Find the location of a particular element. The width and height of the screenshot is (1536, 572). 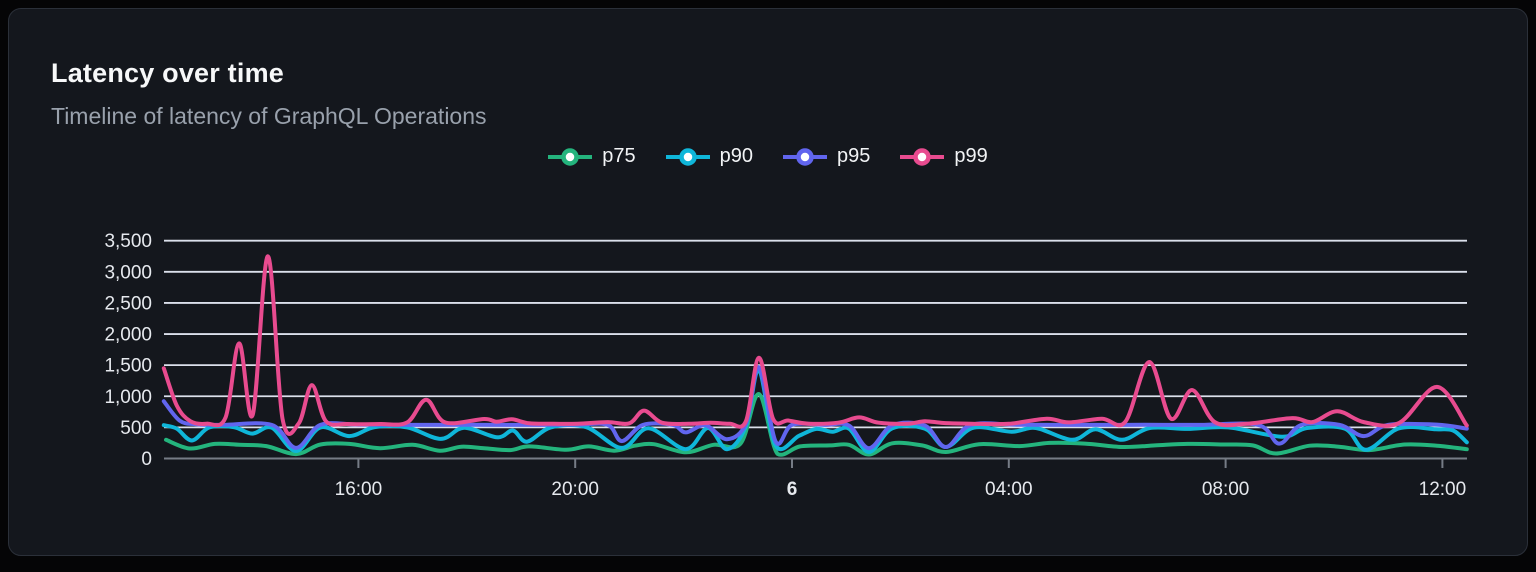

y-tick-label: 2,000 is located at coordinates (128, 335).